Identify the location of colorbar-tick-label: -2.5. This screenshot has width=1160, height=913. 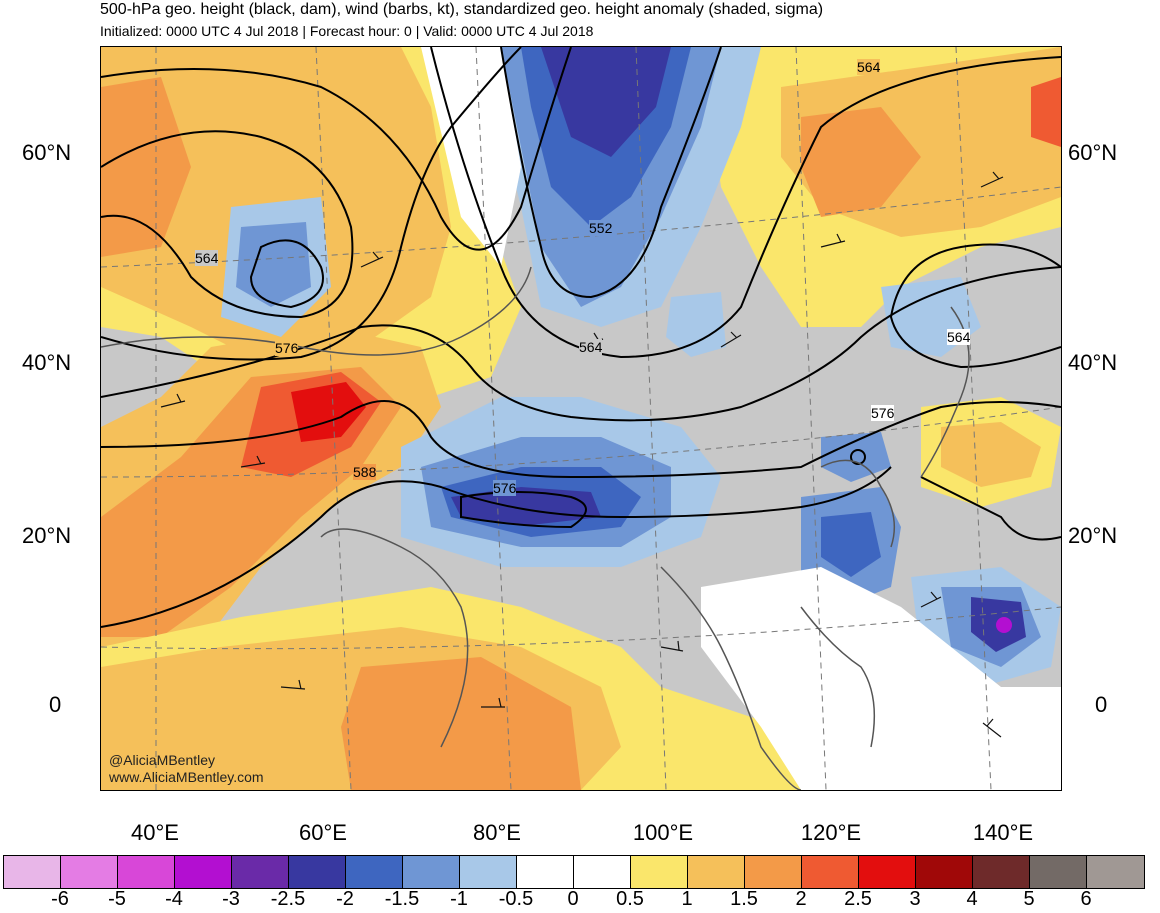
(288, 899).